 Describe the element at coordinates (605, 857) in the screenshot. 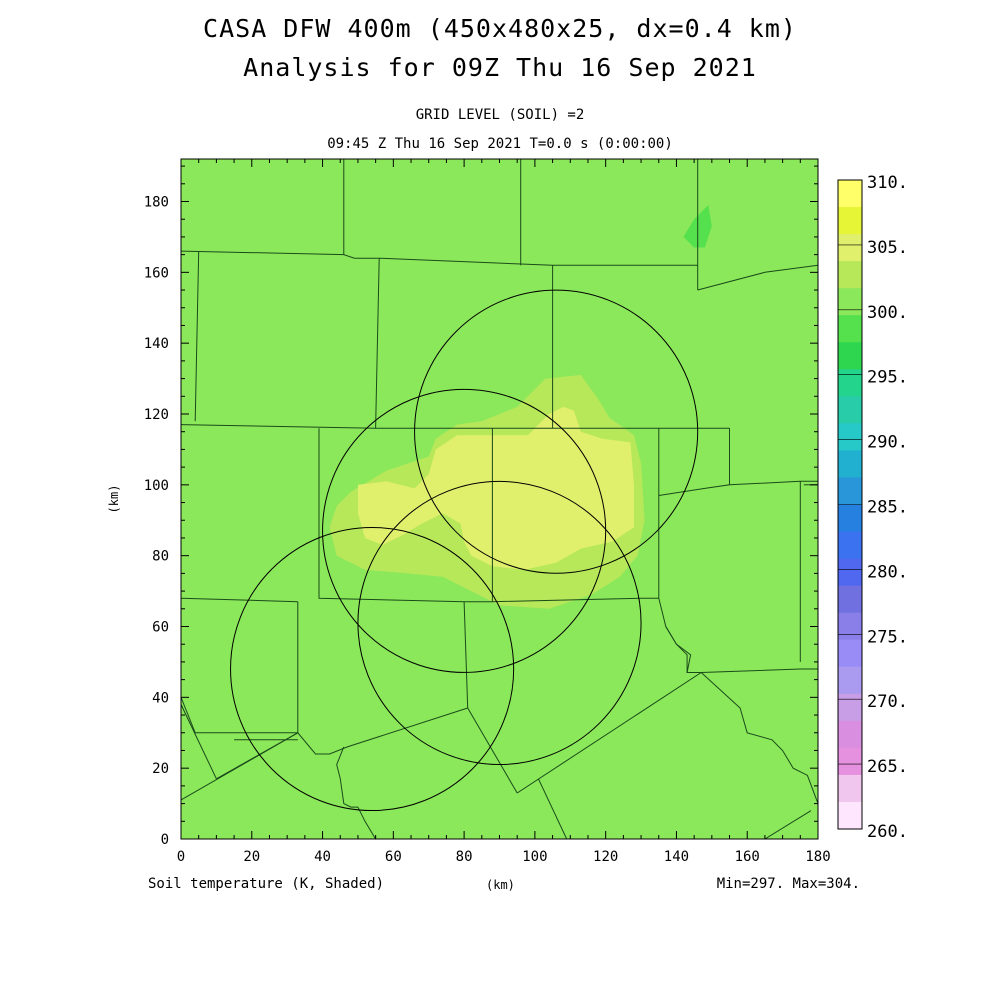

I see `x-tick-label: 120` at that location.